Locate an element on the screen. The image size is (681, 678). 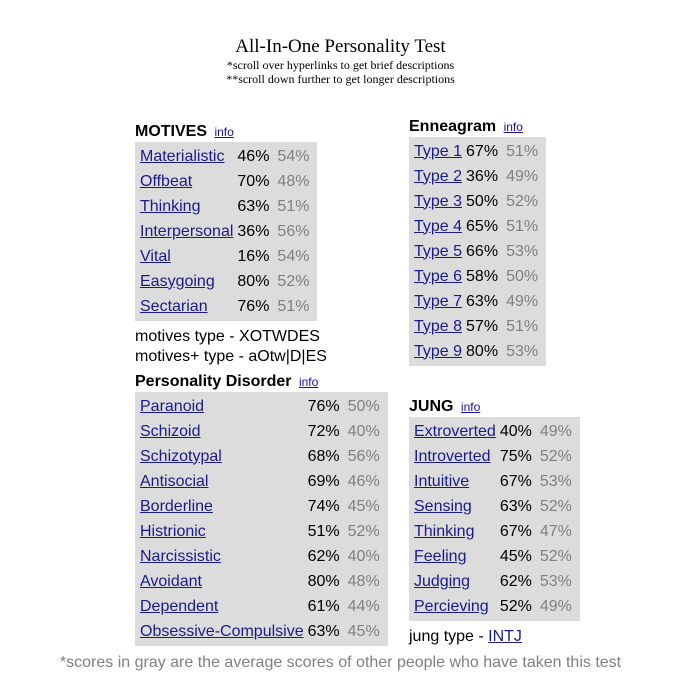
motives-name-cell: Interpersonal is located at coordinates (186, 231).